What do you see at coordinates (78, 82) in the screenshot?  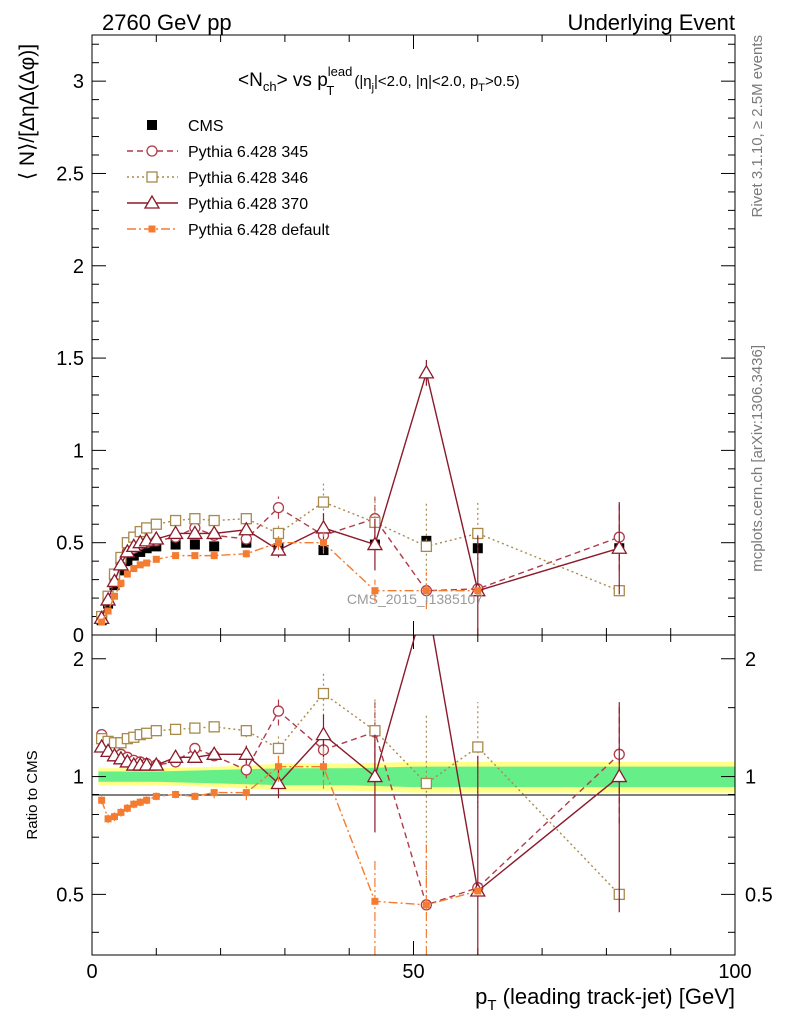 I see `main-ytick-label: 3` at bounding box center [78, 82].